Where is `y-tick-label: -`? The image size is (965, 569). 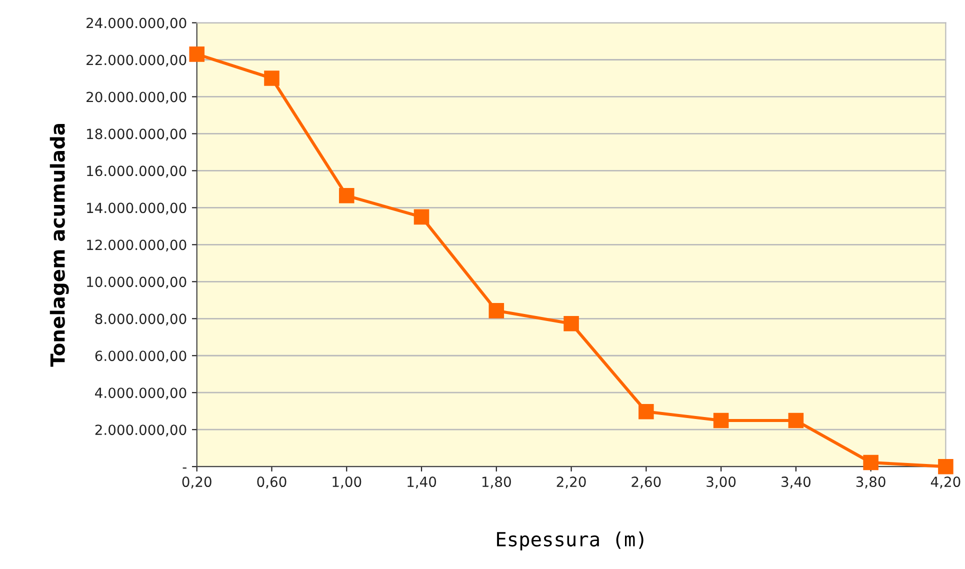
y-tick-label: - is located at coordinates (184, 468).